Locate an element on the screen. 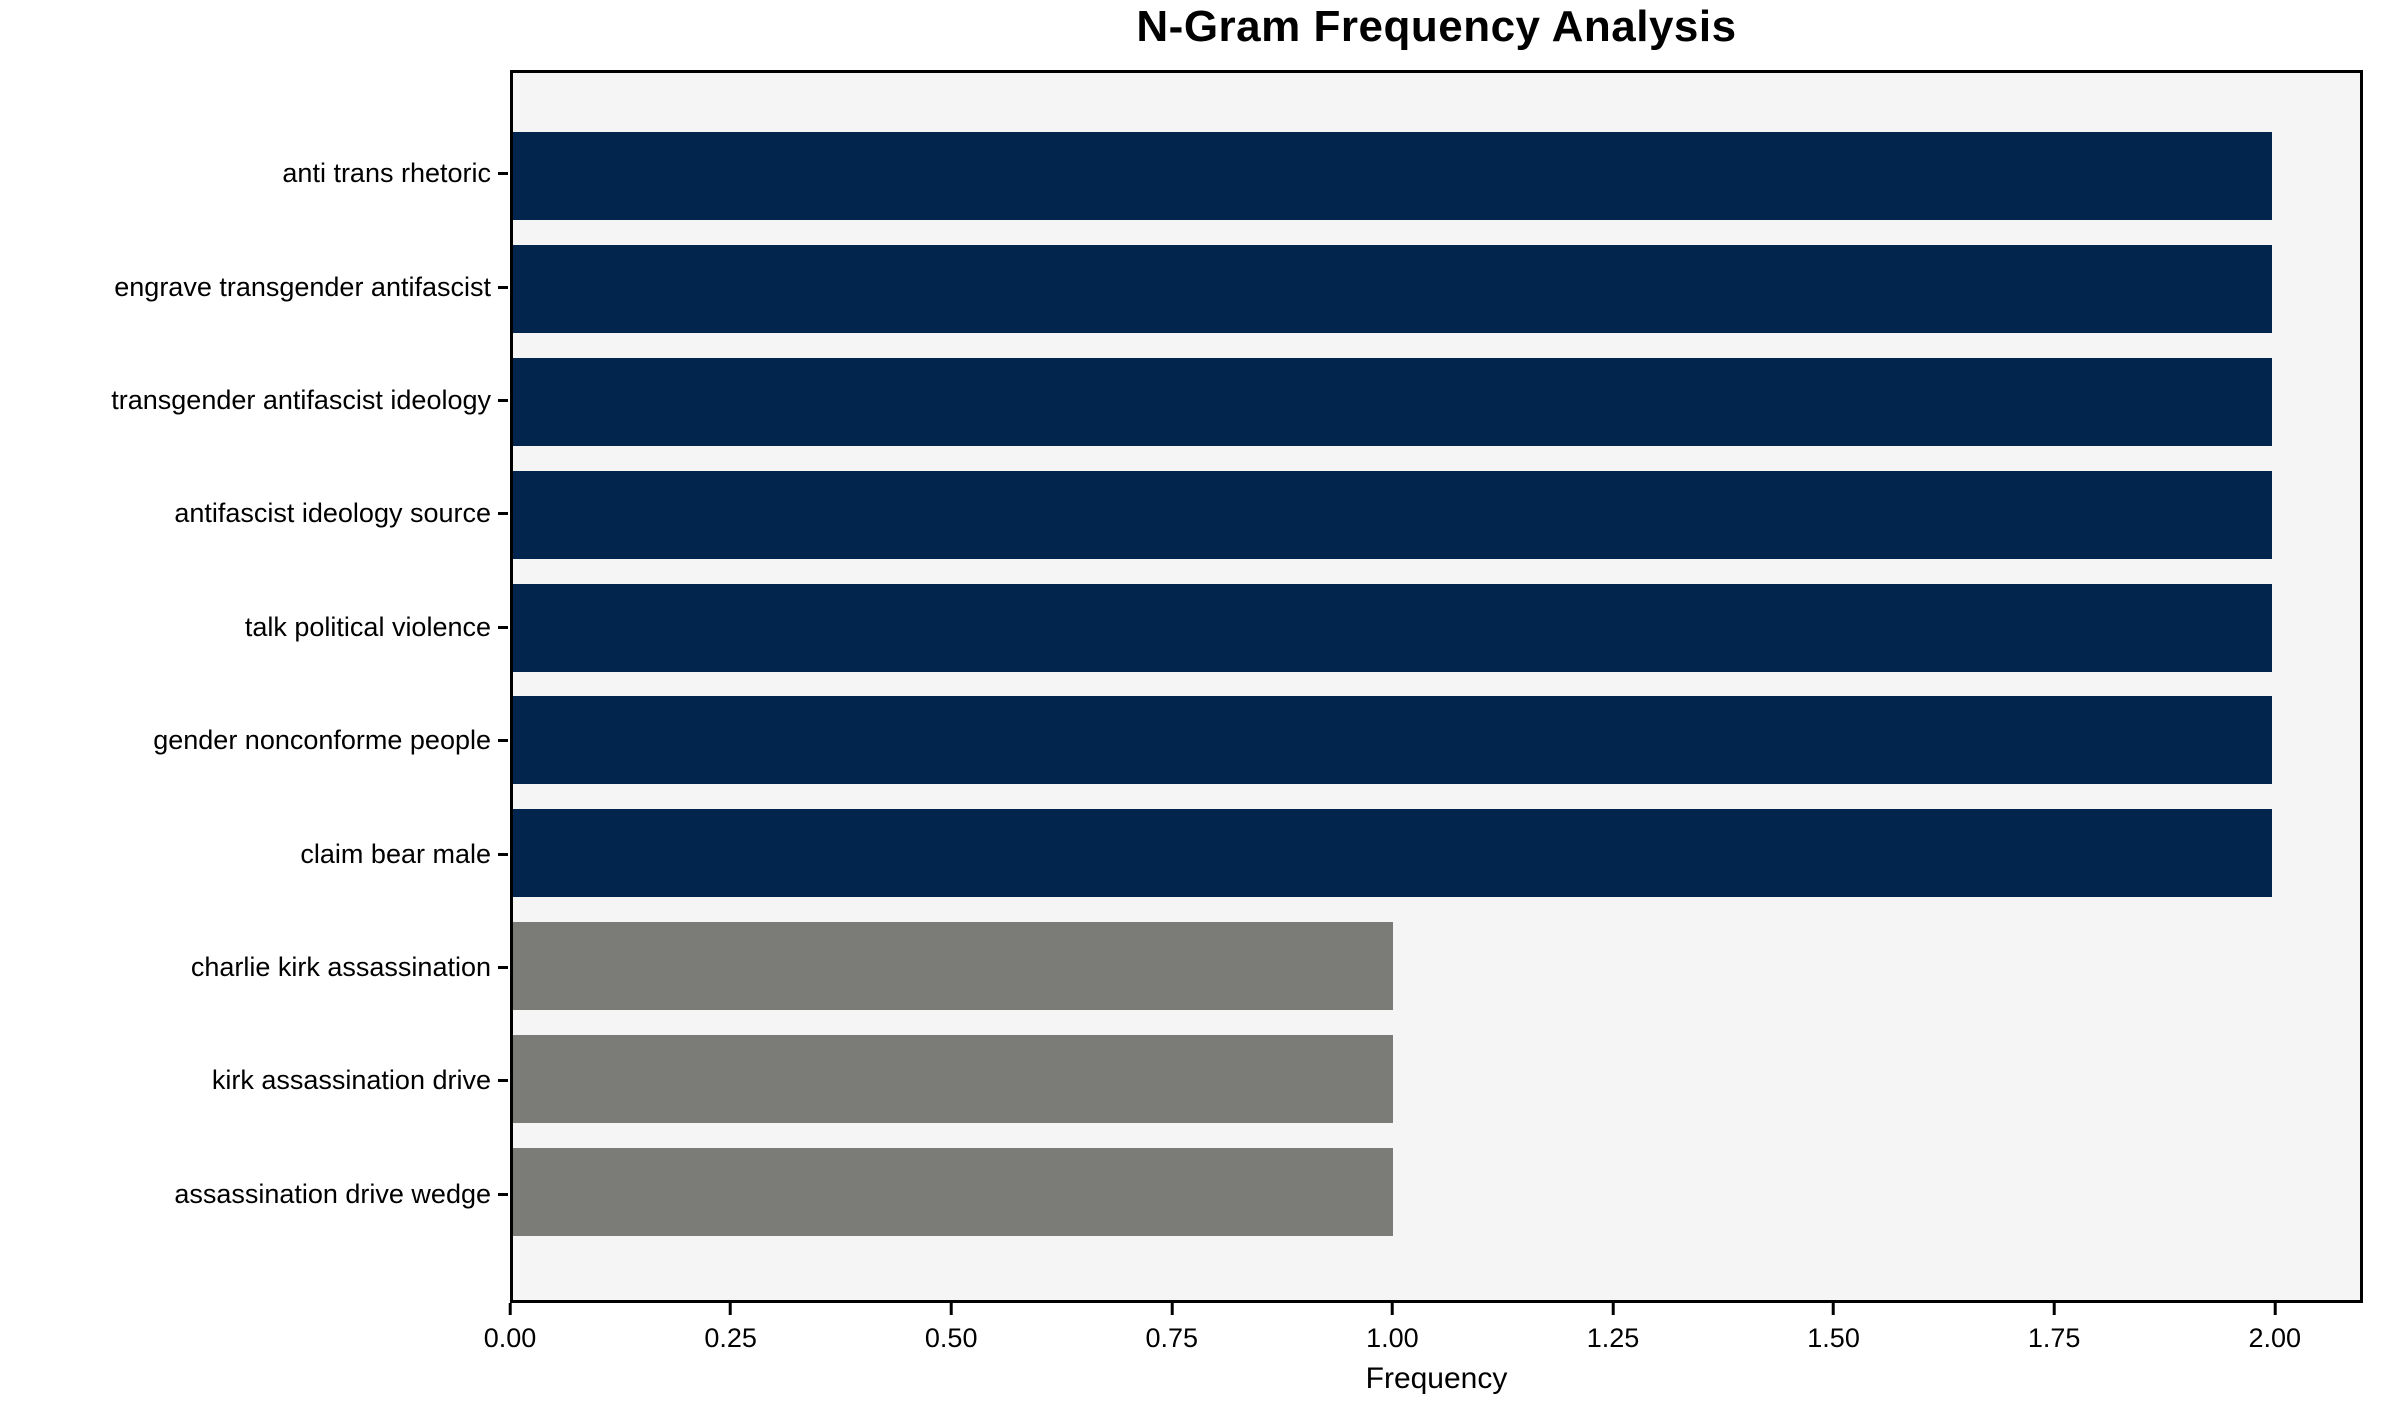 The image size is (2388, 1414). y-tick-row: talk political violence is located at coordinates (254, 627).